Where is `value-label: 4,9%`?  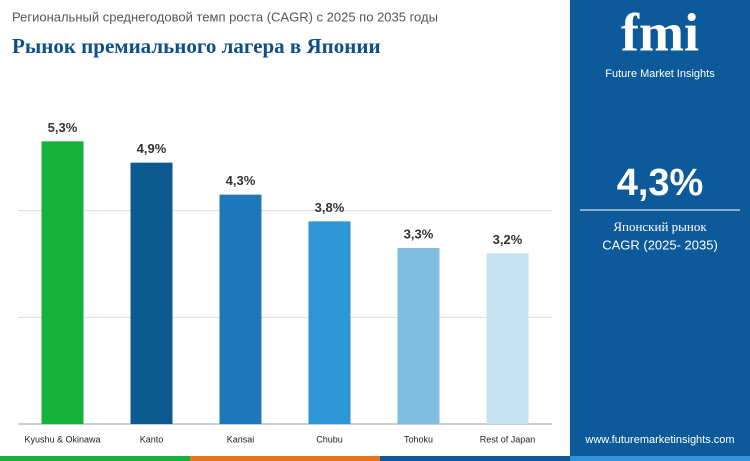
value-label: 4,9% is located at coordinates (152, 148).